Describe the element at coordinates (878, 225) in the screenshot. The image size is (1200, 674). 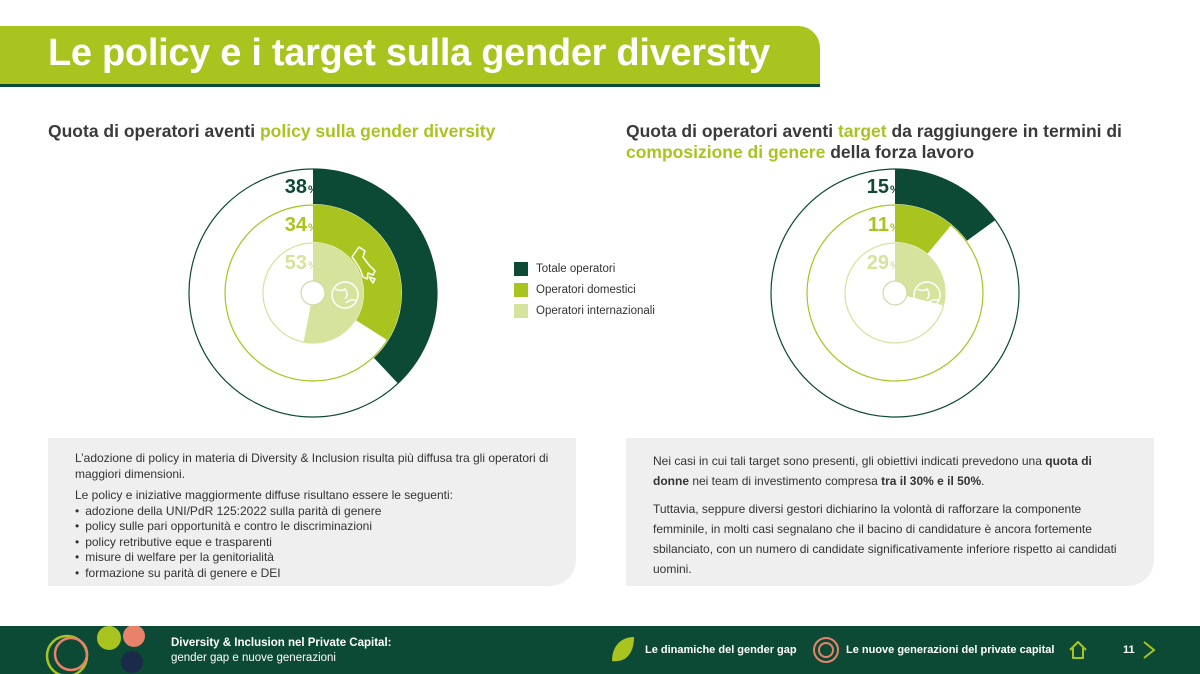
I see `right-label-domestici: 11` at that location.